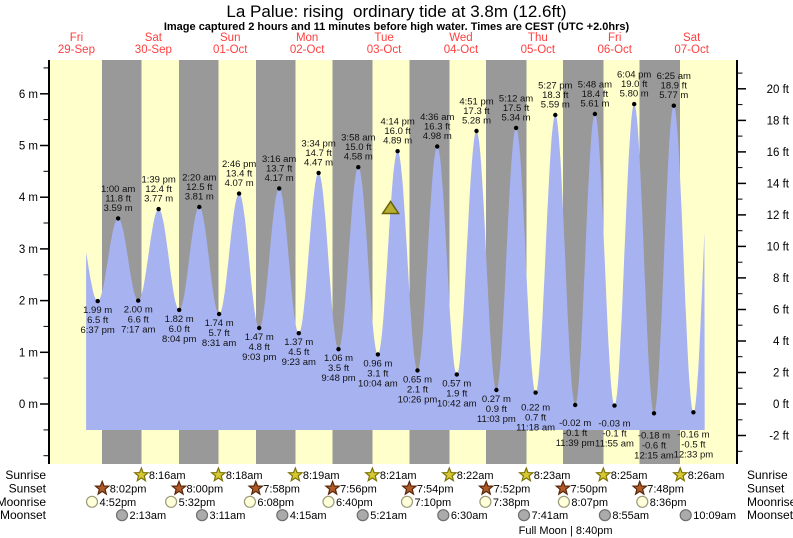  Describe the element at coordinates (512, 489) in the screenshot. I see `astro-time-label: 7:52pm` at that location.